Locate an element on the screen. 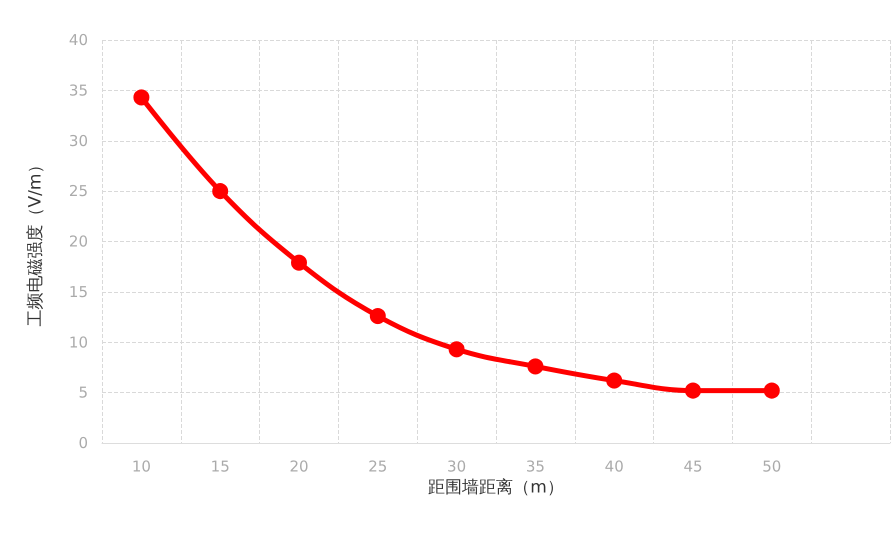  y-tick-label: 30 is located at coordinates (78, 141).